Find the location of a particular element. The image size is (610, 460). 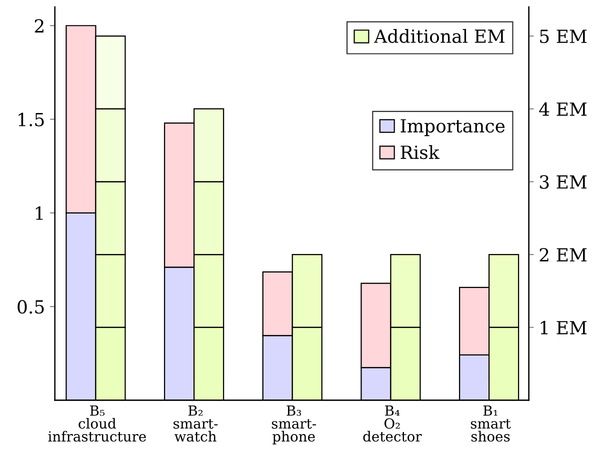

legend-label: Risk is located at coordinates (420, 152).